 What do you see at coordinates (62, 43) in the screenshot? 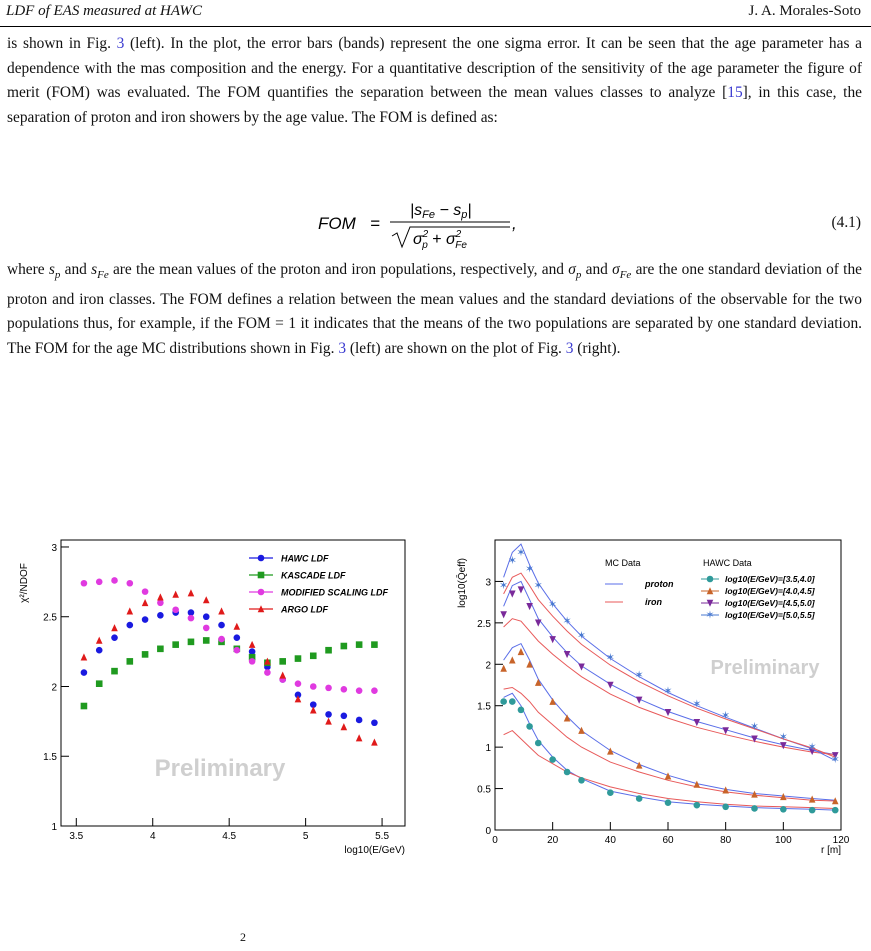
I see `text-run: is shown in Fig.` at bounding box center [62, 43].